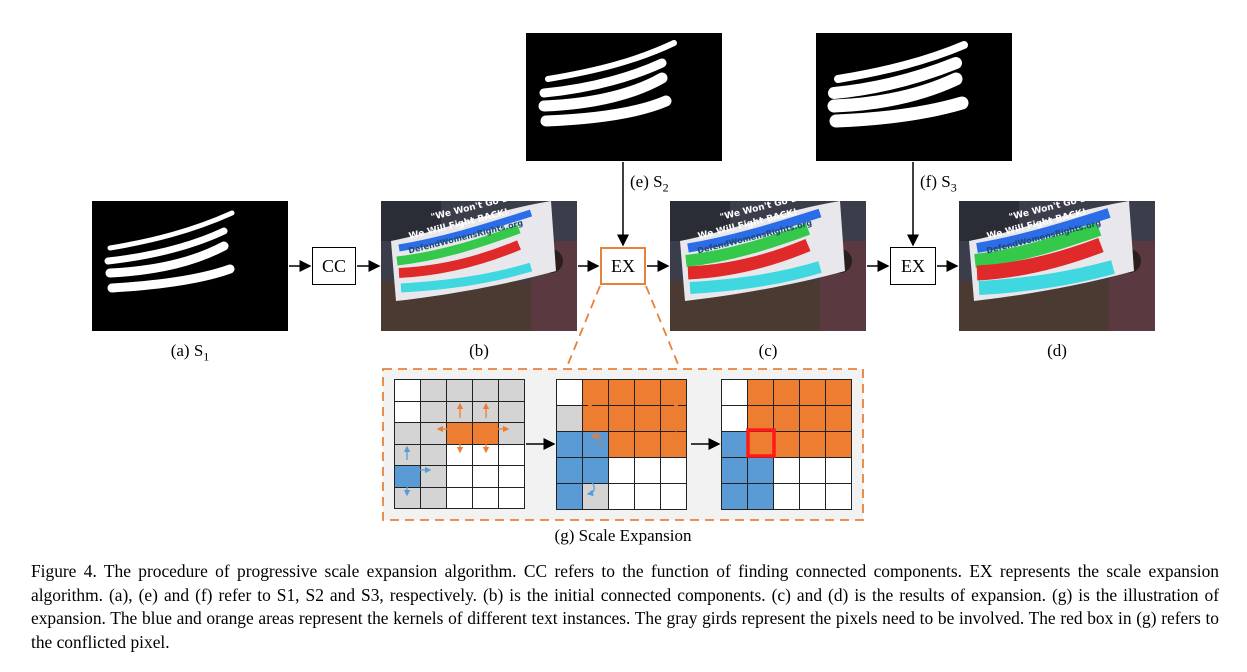 This screenshot has width=1247, height=672. I want to click on photo-b, so click(479, 266).